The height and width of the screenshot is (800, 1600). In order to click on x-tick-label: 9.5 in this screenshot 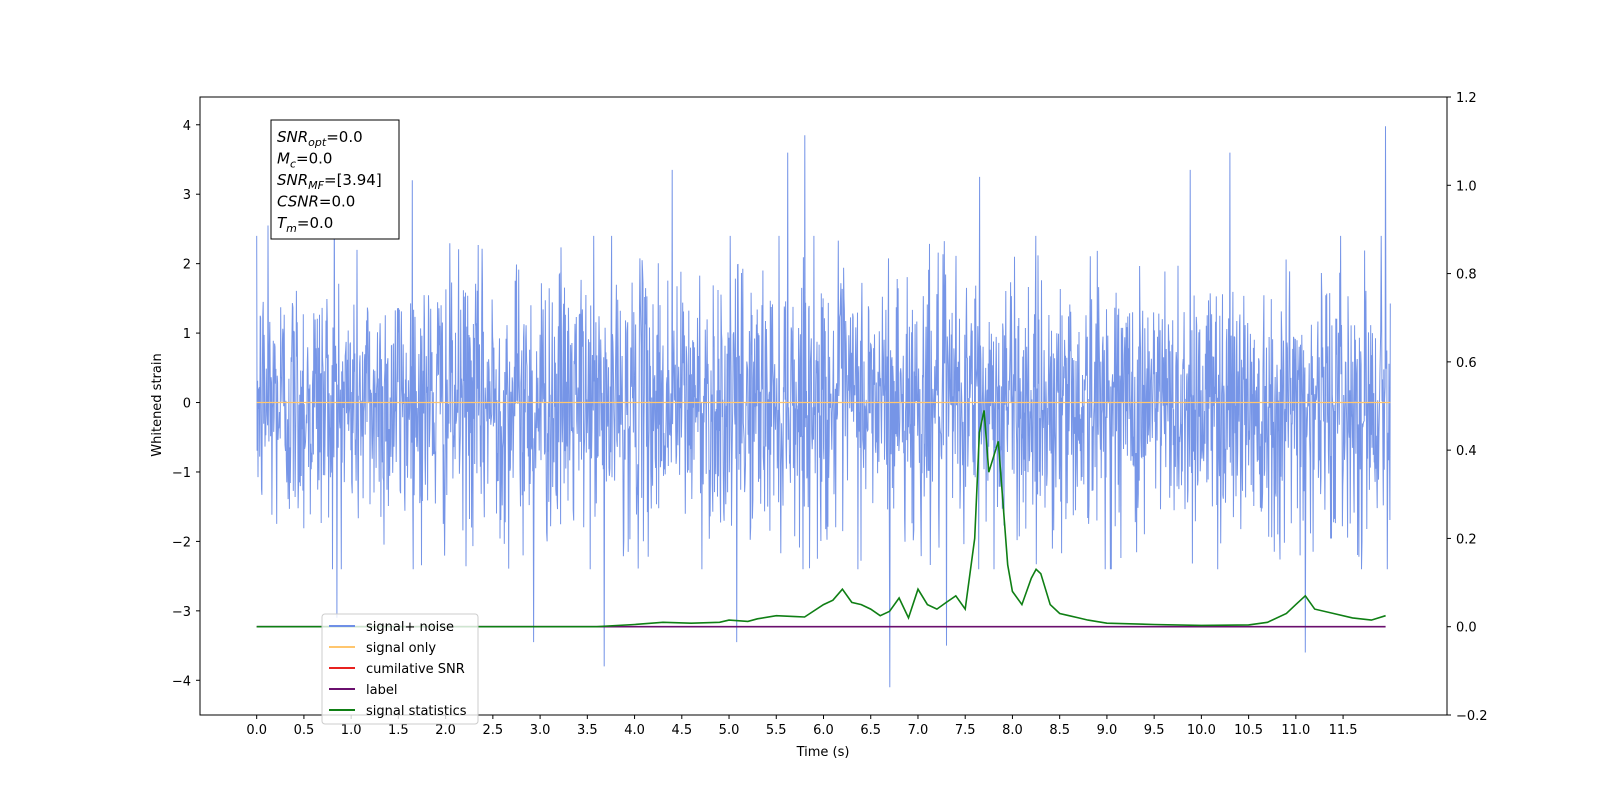, I will do `click(1154, 730)`.